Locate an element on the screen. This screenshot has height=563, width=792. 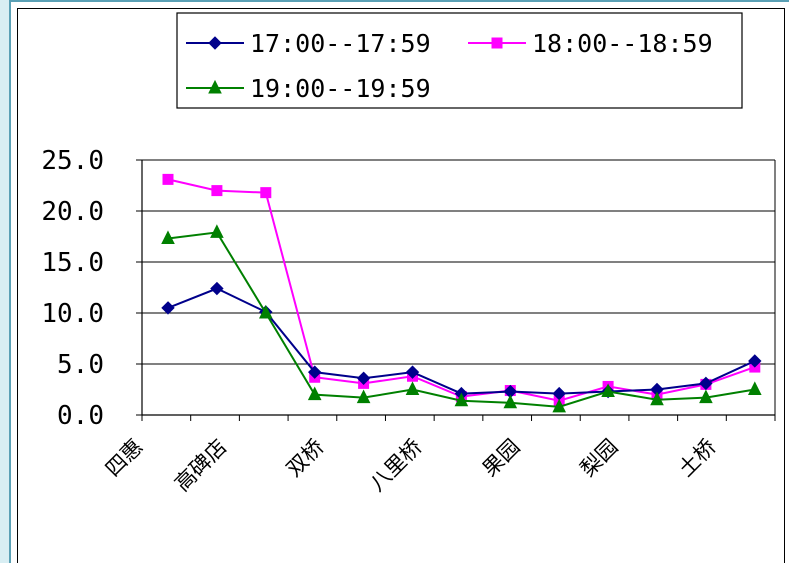
legend-entry: 18:00--18:59 is located at coordinates (590, 43).